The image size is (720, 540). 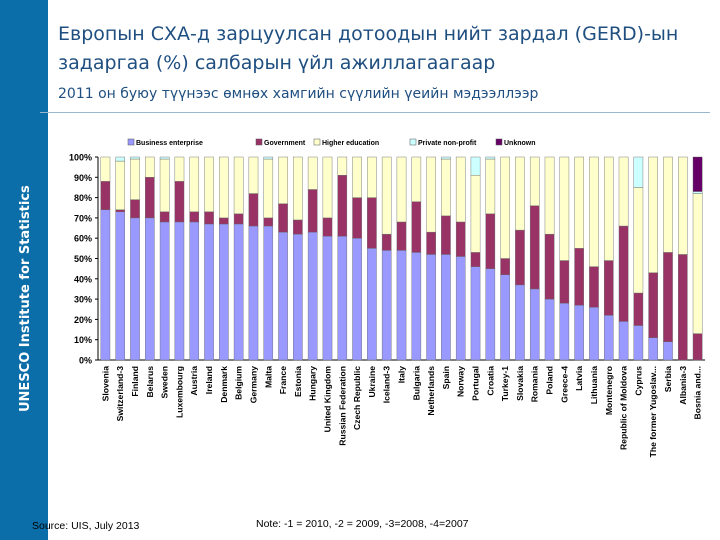 What do you see at coordinates (624, 408) in the screenshot?
I see `x-tick-label: Republic of Moldova` at bounding box center [624, 408].